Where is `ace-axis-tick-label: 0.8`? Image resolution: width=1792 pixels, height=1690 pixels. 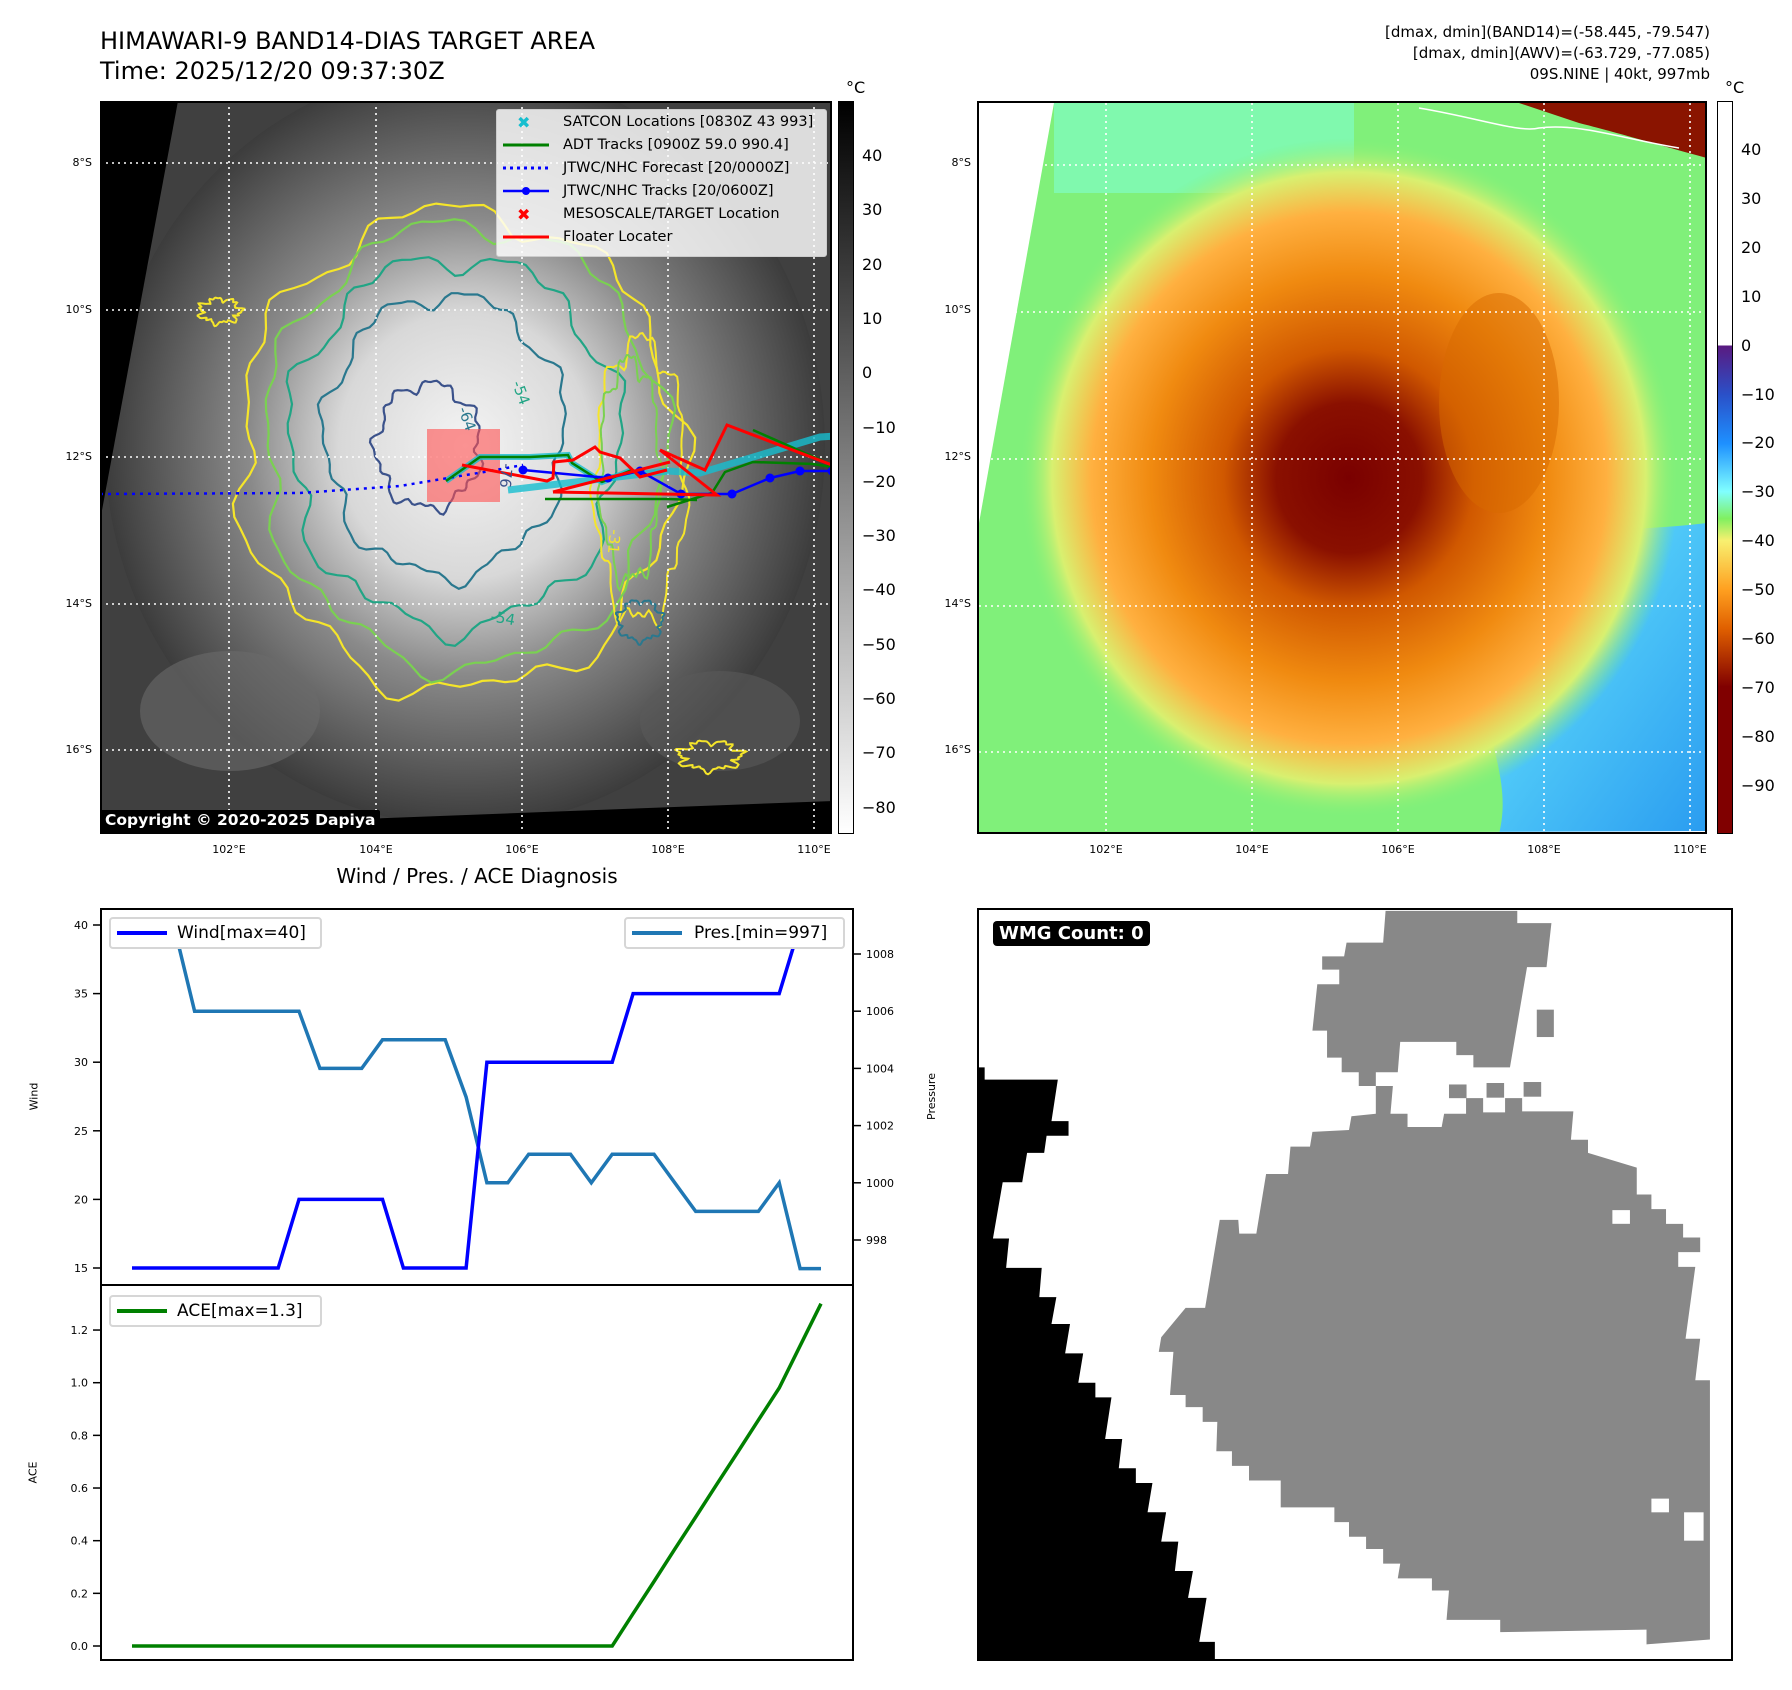
ace-axis-tick-label: 0.8 is located at coordinates (80, 1435).